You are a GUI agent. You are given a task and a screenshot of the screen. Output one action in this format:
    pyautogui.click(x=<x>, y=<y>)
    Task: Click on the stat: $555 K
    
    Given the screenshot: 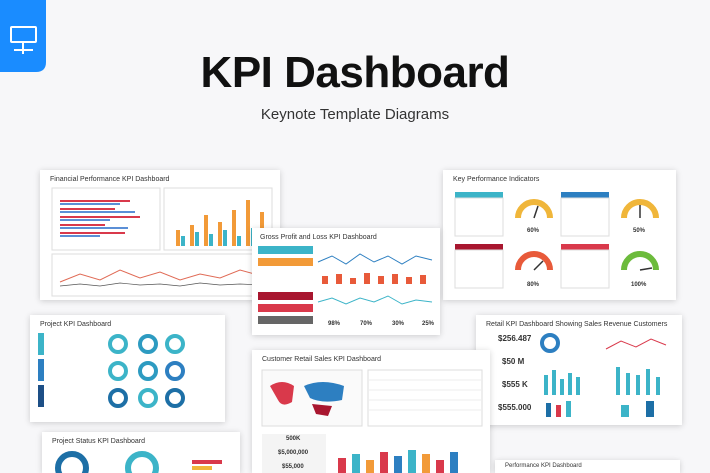 What is the action you would take?
    pyautogui.click(x=515, y=384)
    